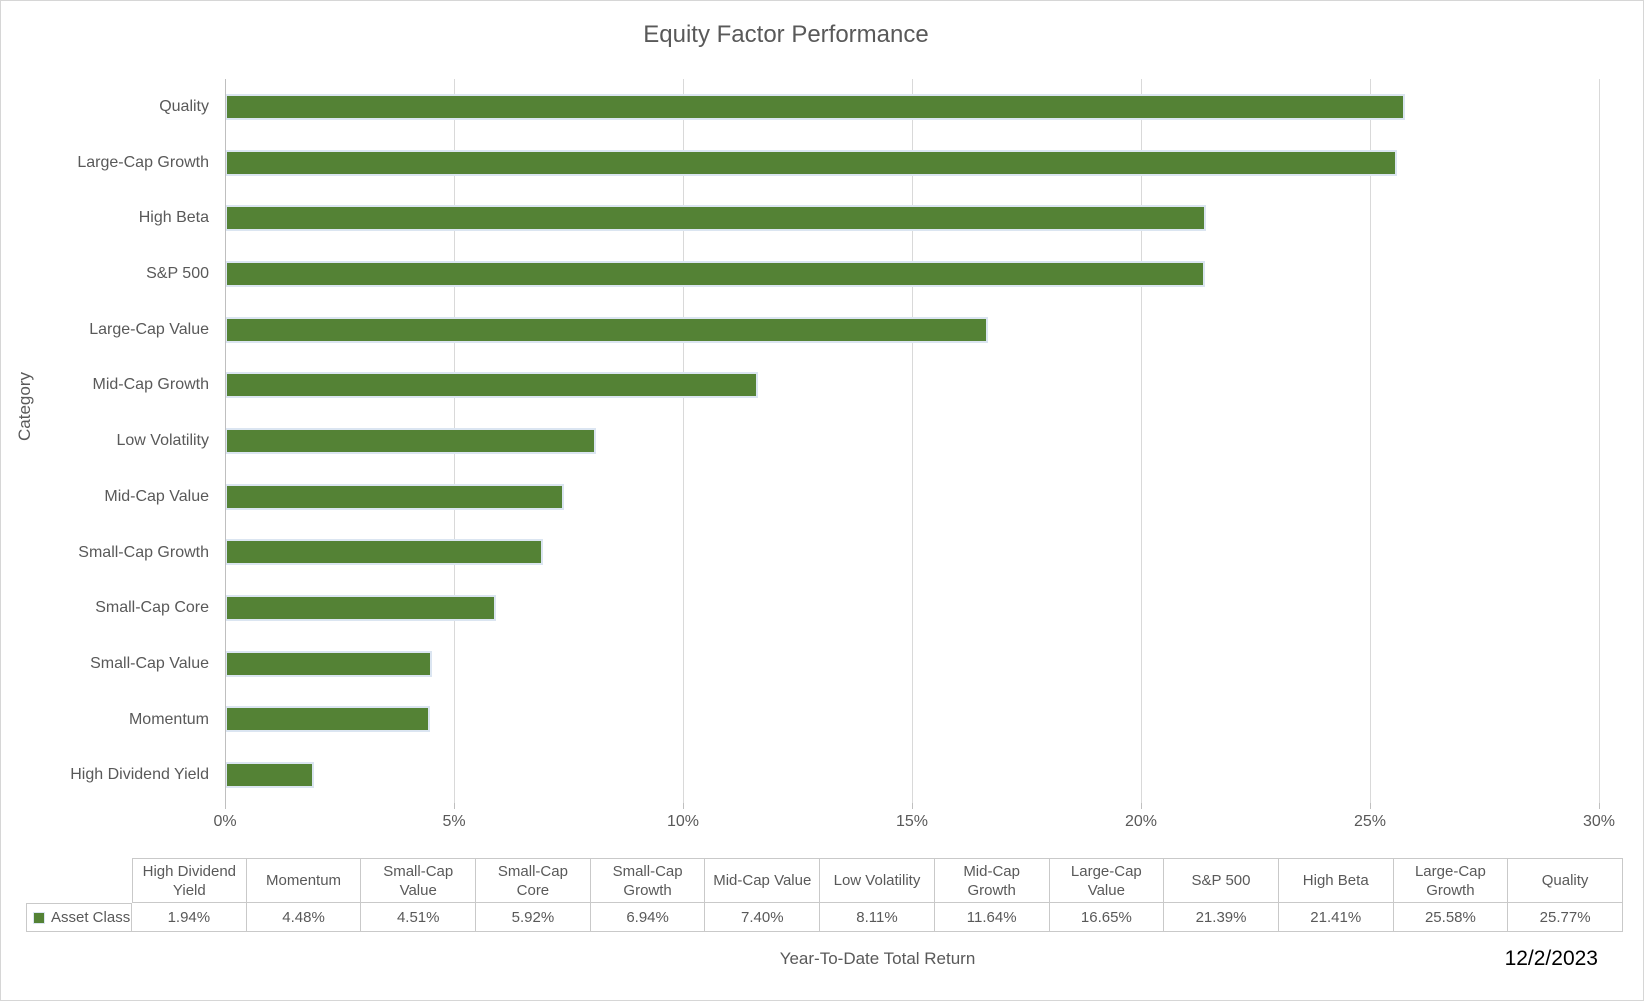 This screenshot has width=1644, height=1001. Describe the element at coordinates (91, 917) in the screenshot. I see `series-name-label: Asset Class` at that location.